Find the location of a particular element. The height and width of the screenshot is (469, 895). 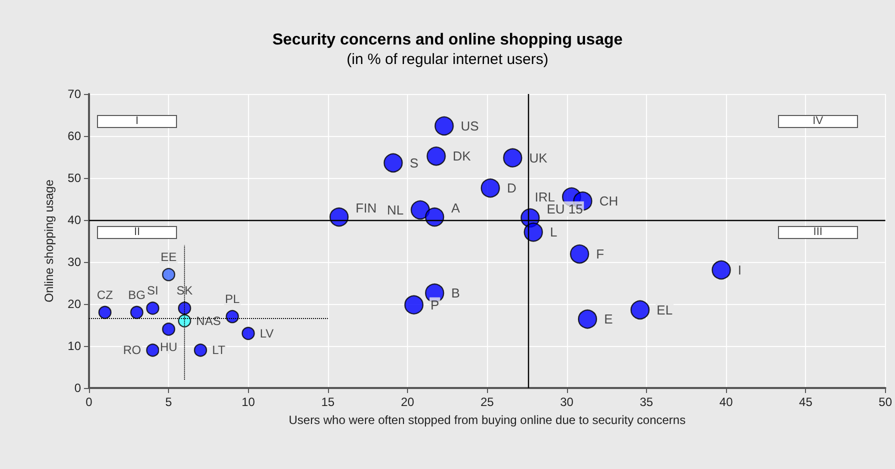

data-label: EU 15 is located at coordinates (564, 208).